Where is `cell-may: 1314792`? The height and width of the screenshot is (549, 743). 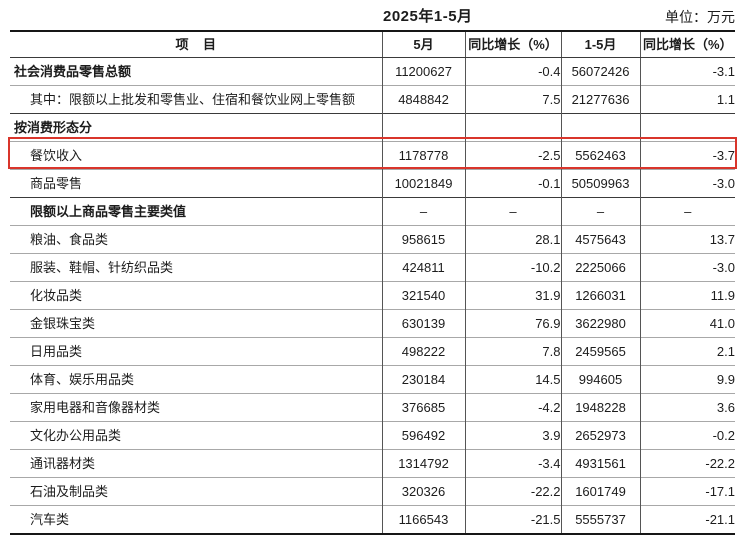 cell-may: 1314792 is located at coordinates (423, 463).